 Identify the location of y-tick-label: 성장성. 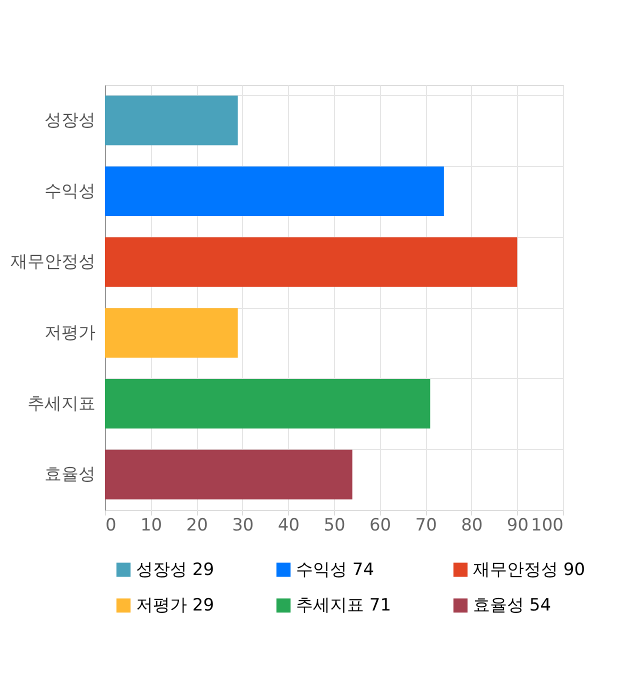
(70, 120).